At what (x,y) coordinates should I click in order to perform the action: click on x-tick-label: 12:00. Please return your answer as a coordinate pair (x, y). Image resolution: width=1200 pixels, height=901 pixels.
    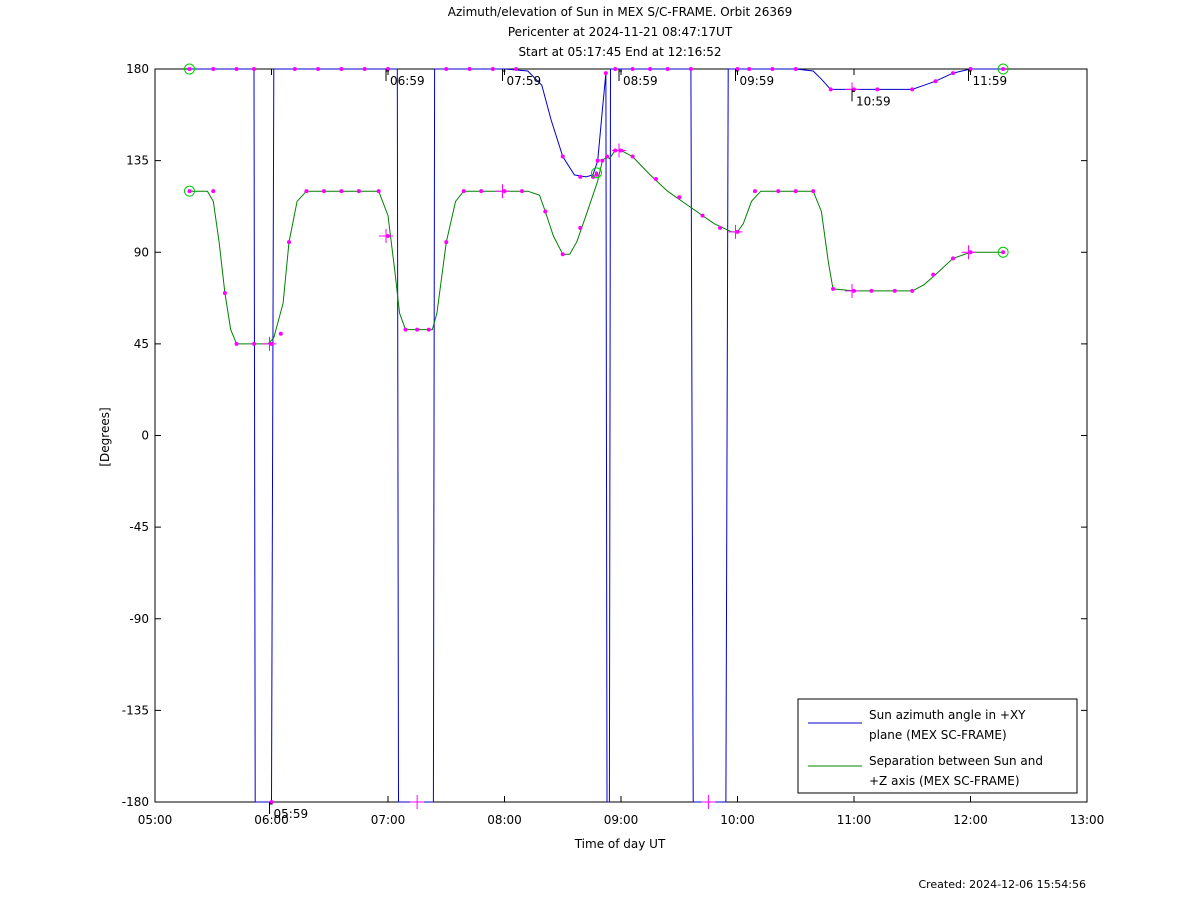
    Looking at the image, I should click on (970, 820).